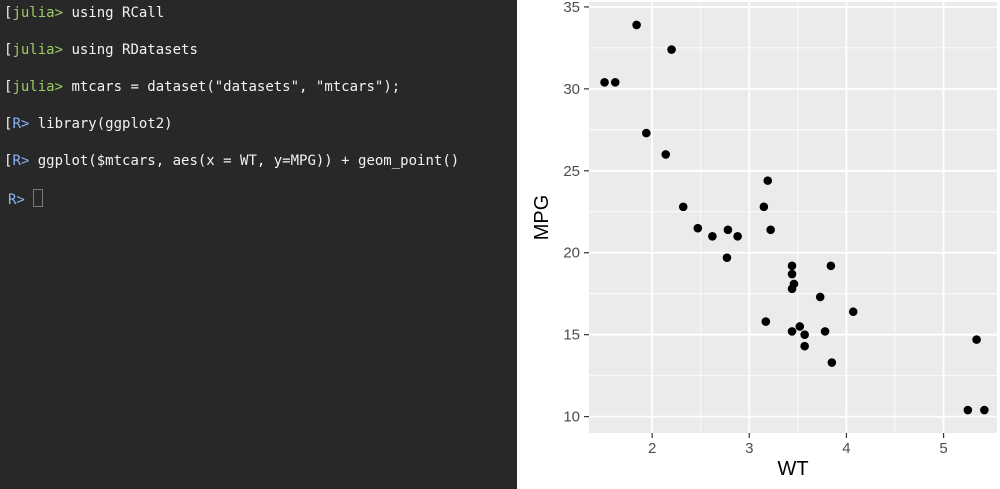  I want to click on command-text: mtcars = dataset("datasets", "mtcars");, so click(236, 87).